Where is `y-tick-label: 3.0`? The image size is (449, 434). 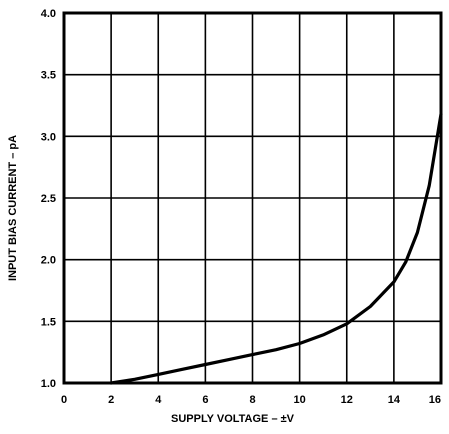 y-tick-label: 3.0 is located at coordinates (48, 137).